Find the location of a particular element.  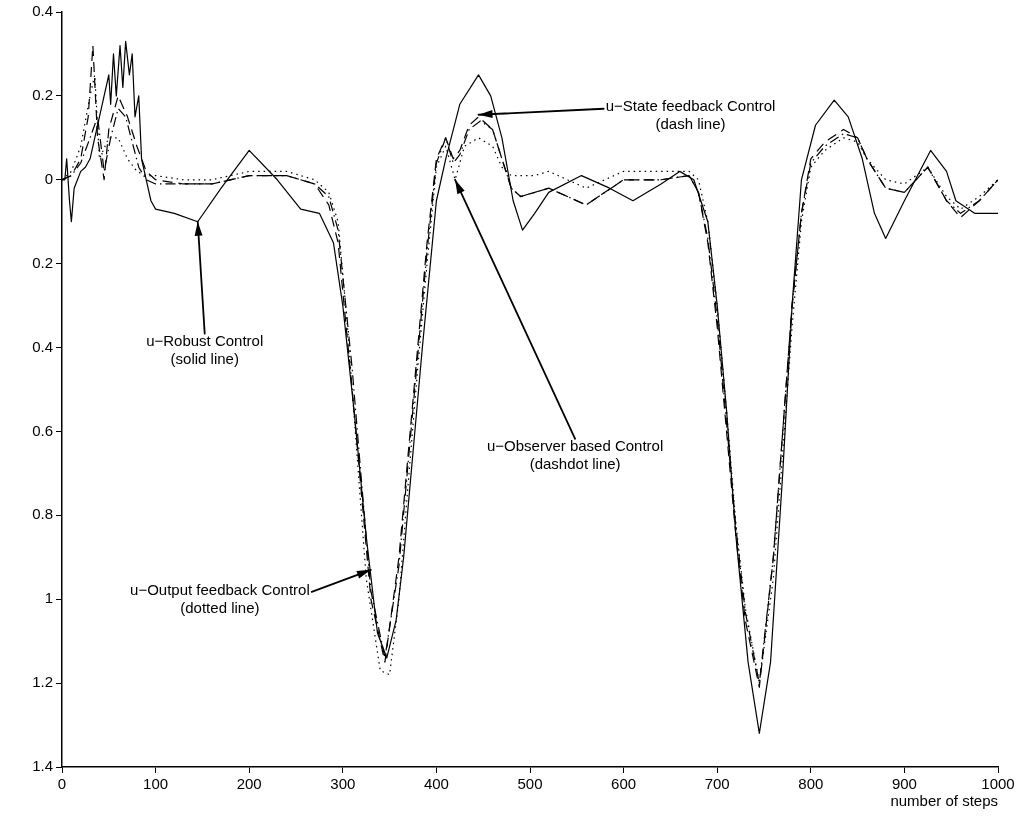

x-tick-label: 700 is located at coordinates (717, 784).